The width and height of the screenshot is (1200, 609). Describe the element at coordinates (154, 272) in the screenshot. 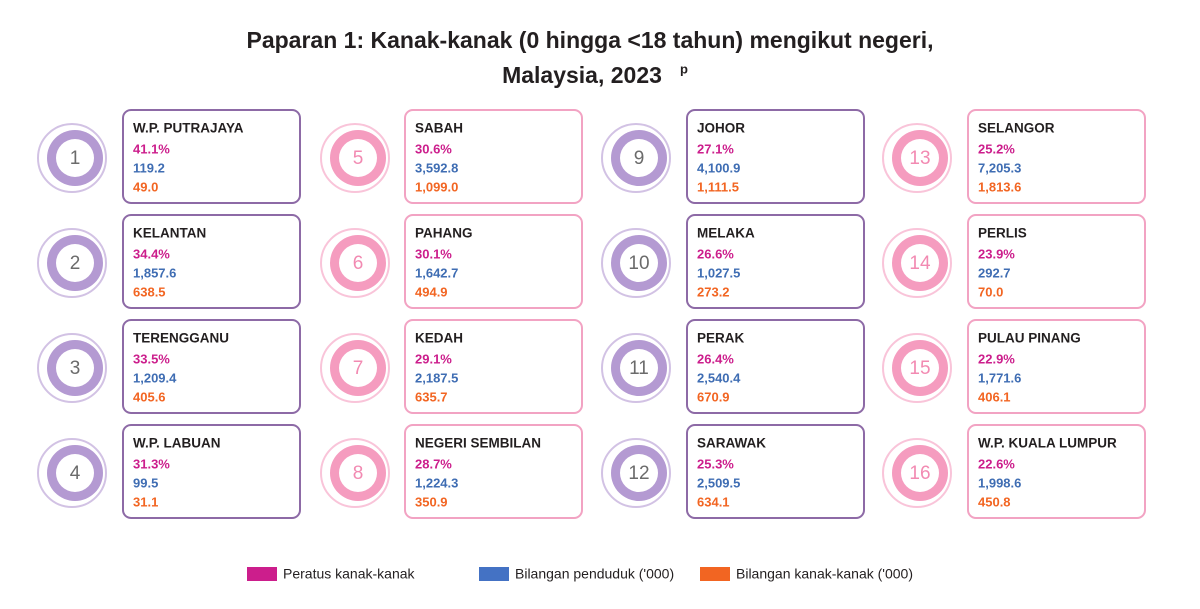

I see `population: 1,857.6` at that location.